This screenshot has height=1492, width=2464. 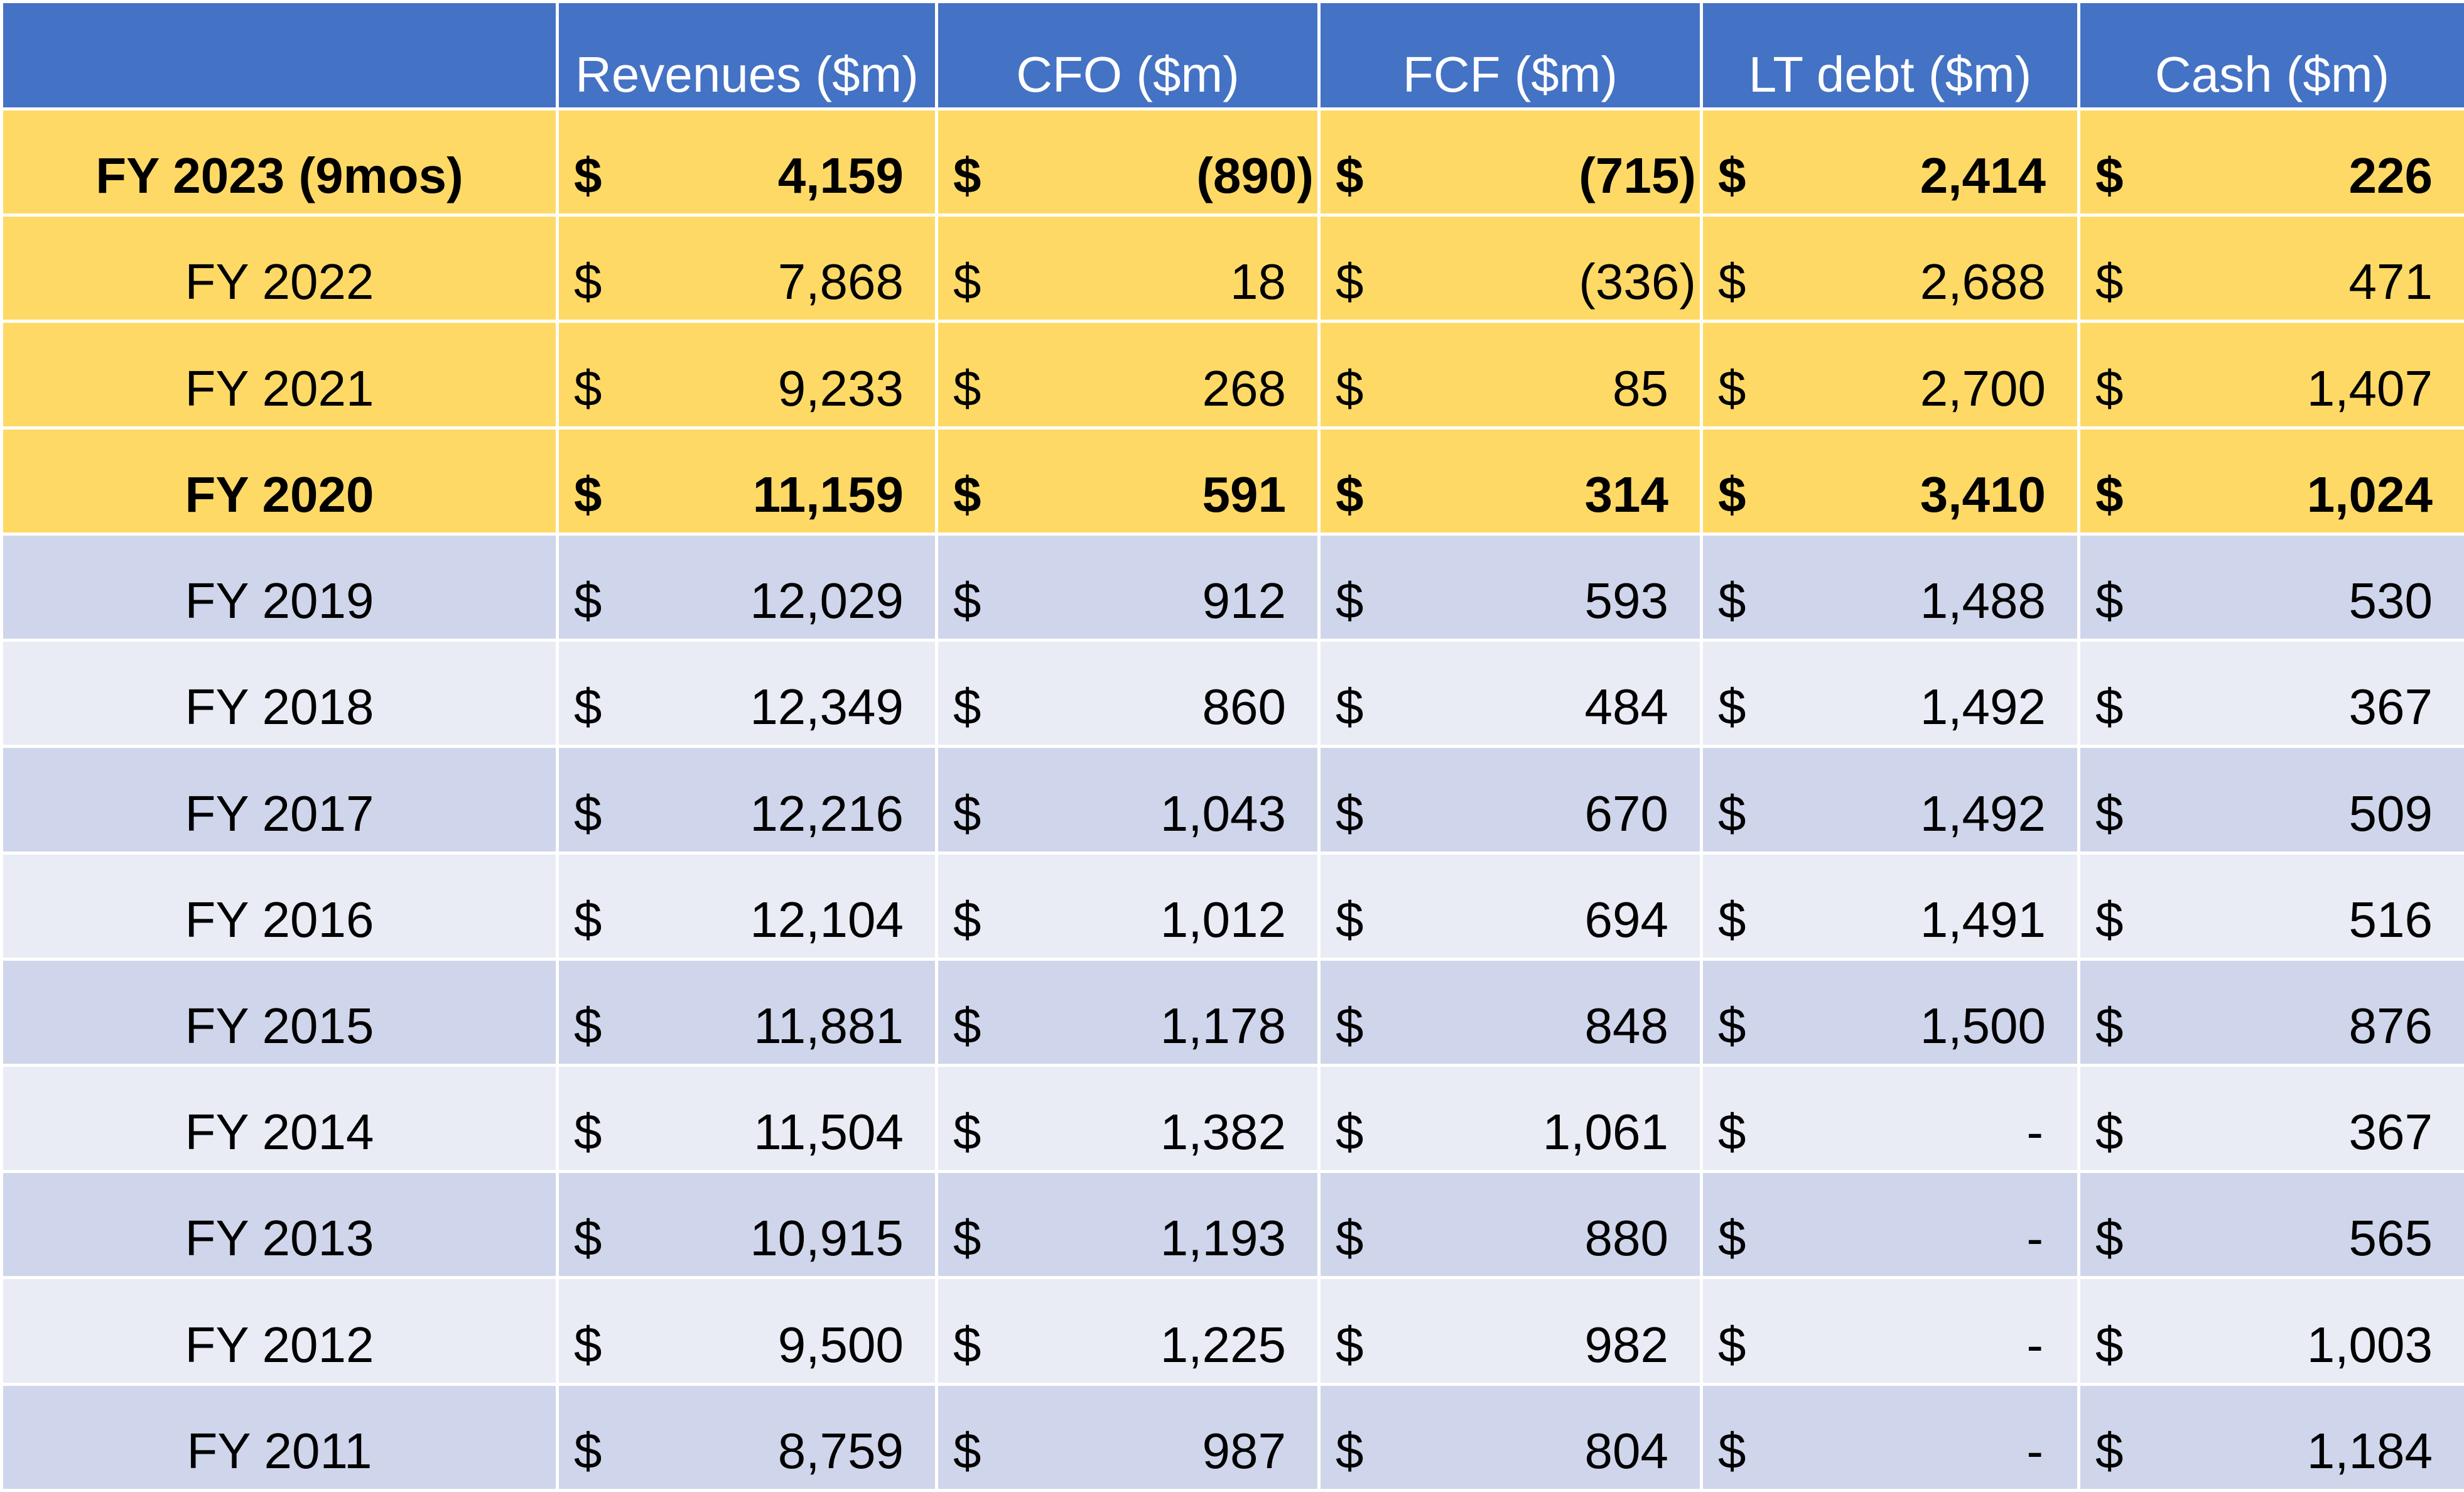 What do you see at coordinates (747, 1331) in the screenshot?
I see `revenues-cell: $9,500` at bounding box center [747, 1331].